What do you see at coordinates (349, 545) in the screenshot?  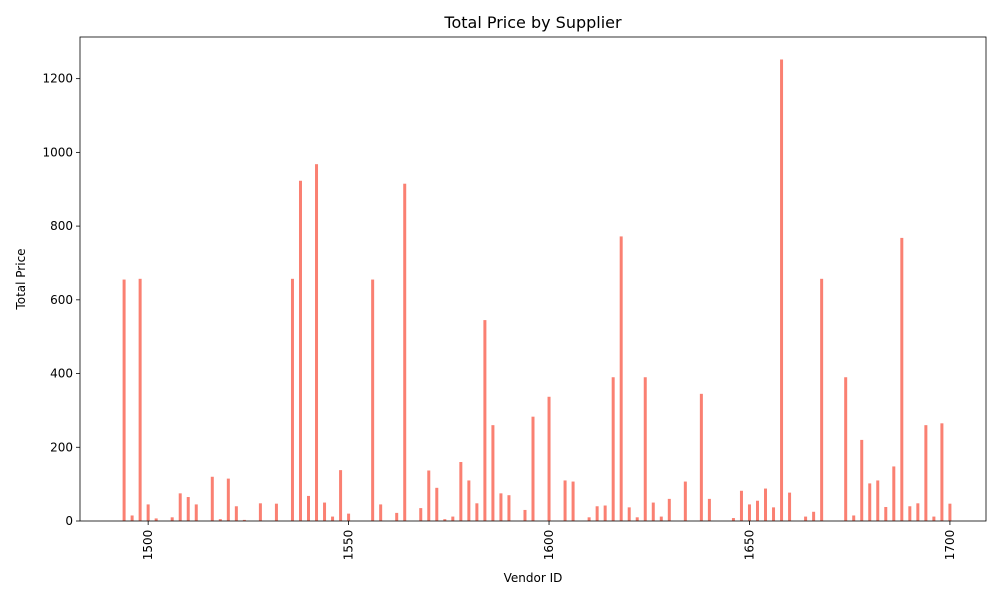 I see `x-tick-label: 1550` at bounding box center [349, 545].